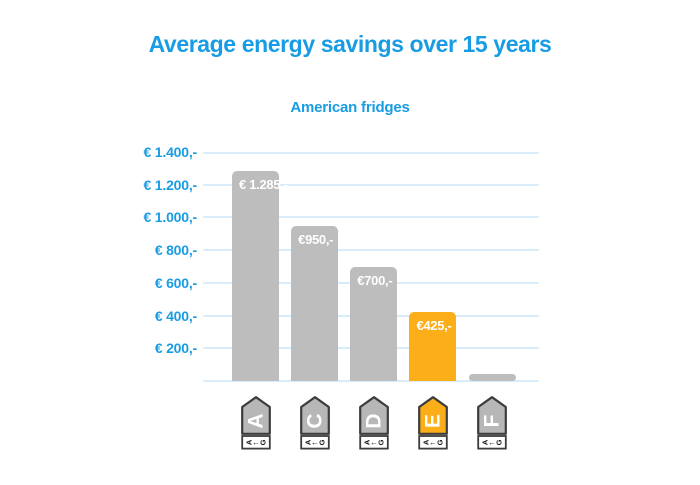 The width and height of the screenshot is (700, 485). Describe the element at coordinates (433, 346) in the screenshot. I see `bar-E: €425,-` at that location.